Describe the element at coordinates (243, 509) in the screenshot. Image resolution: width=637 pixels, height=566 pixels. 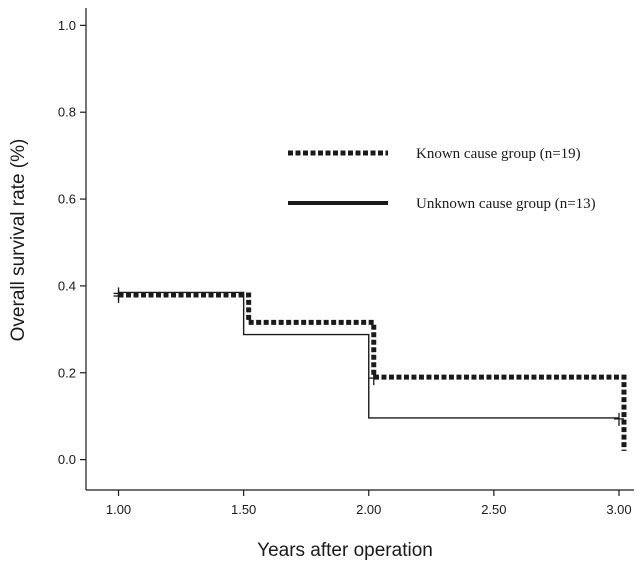
I see `x-tick-label: 1.50` at that location.